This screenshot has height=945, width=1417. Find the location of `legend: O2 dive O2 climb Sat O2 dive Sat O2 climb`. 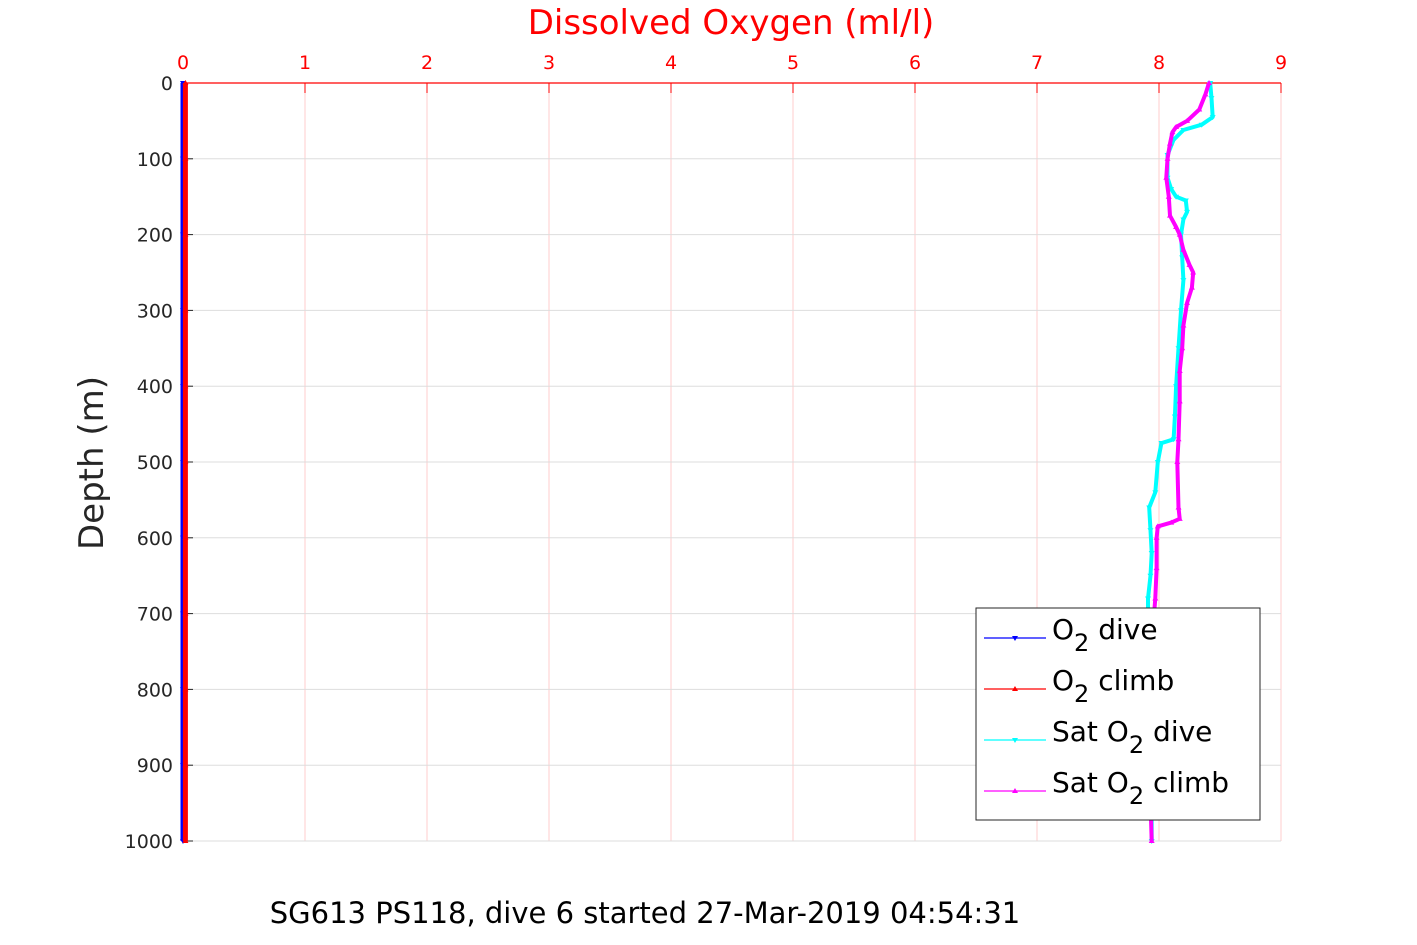

legend: O2 dive O2 climb Sat O2 dive Sat O2 climb is located at coordinates (1118, 714).